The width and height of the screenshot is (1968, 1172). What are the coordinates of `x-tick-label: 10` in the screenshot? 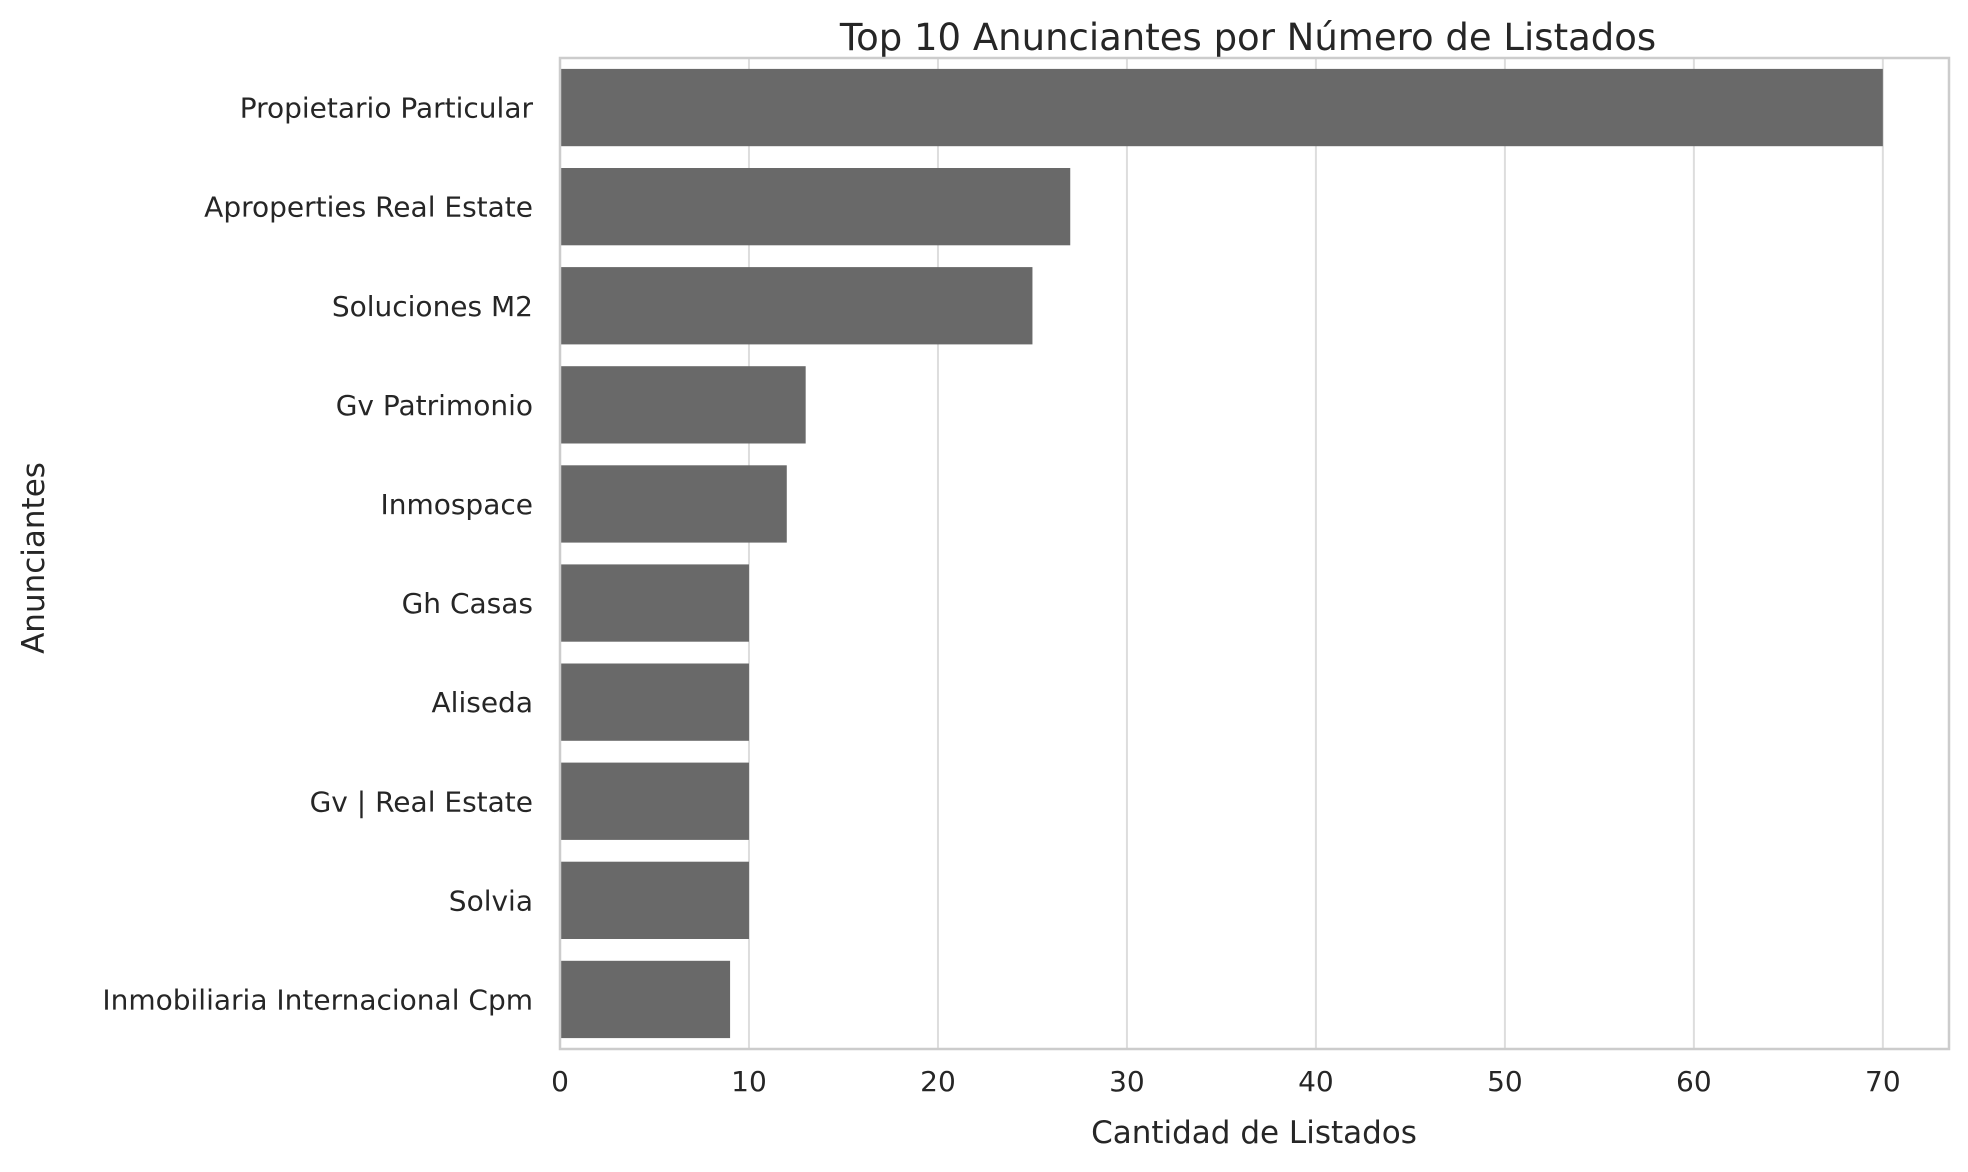 It's located at (749, 1081).